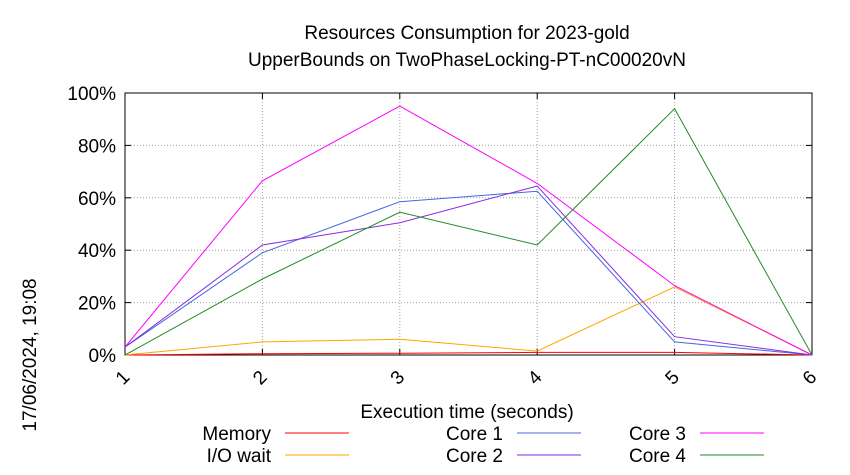  I want to click on legend-label-core-2: Core 2, so click(474, 456).